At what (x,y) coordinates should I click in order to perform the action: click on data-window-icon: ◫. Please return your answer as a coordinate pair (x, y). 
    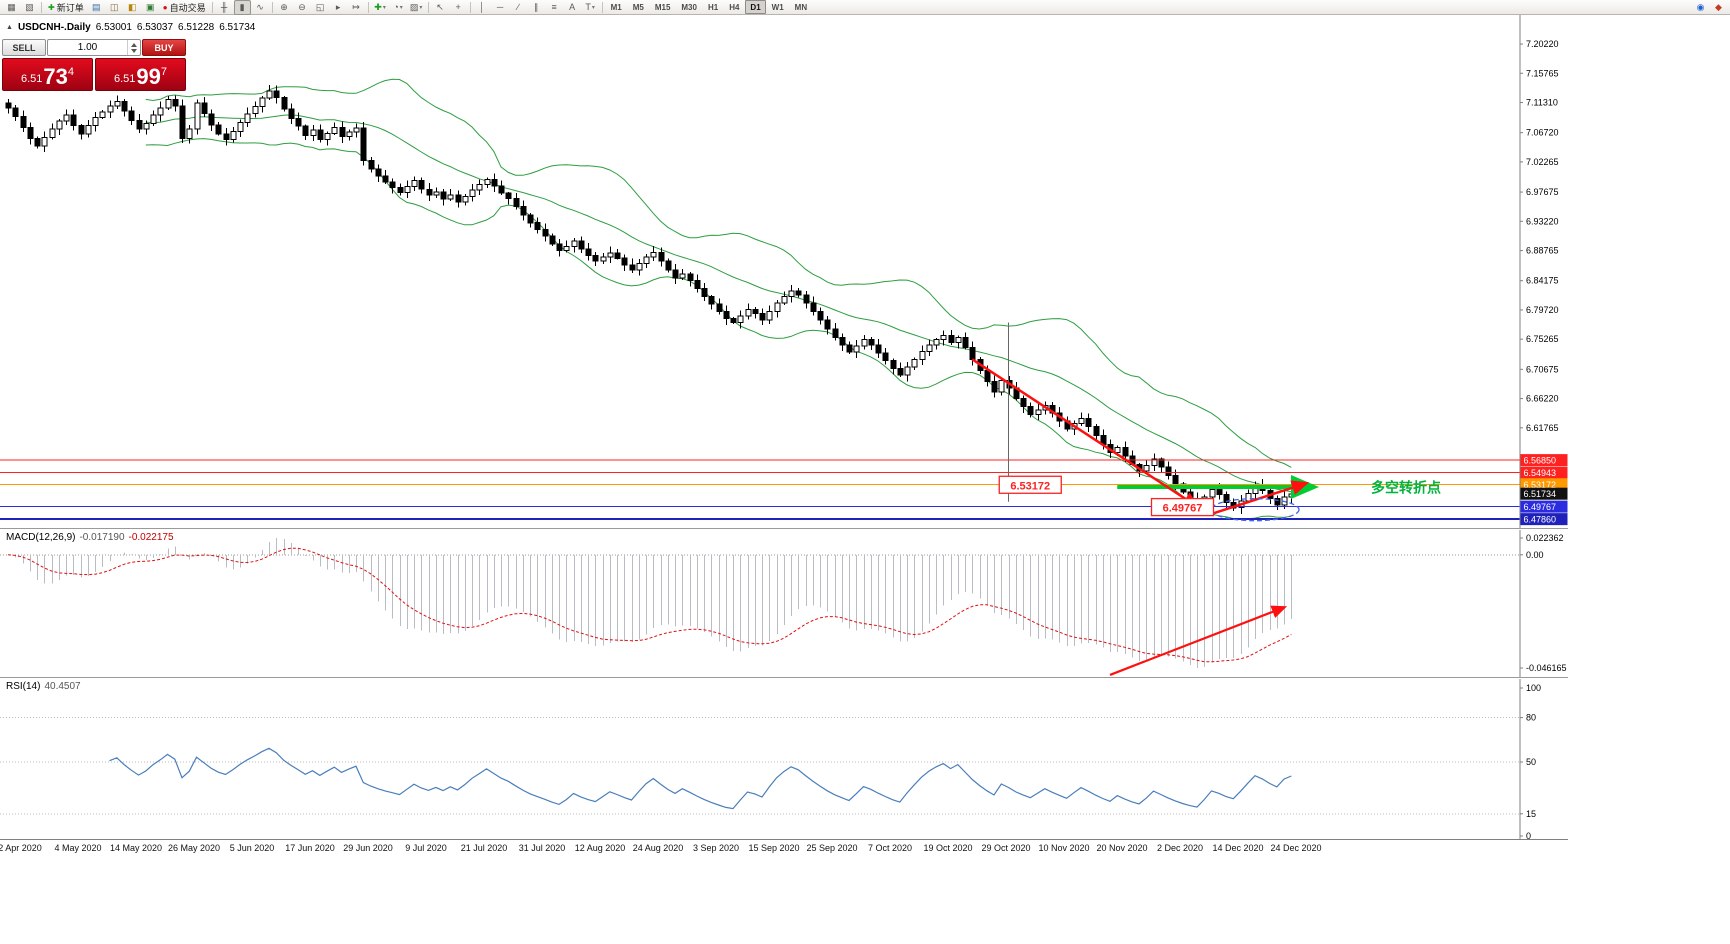
    Looking at the image, I should click on (114, 6).